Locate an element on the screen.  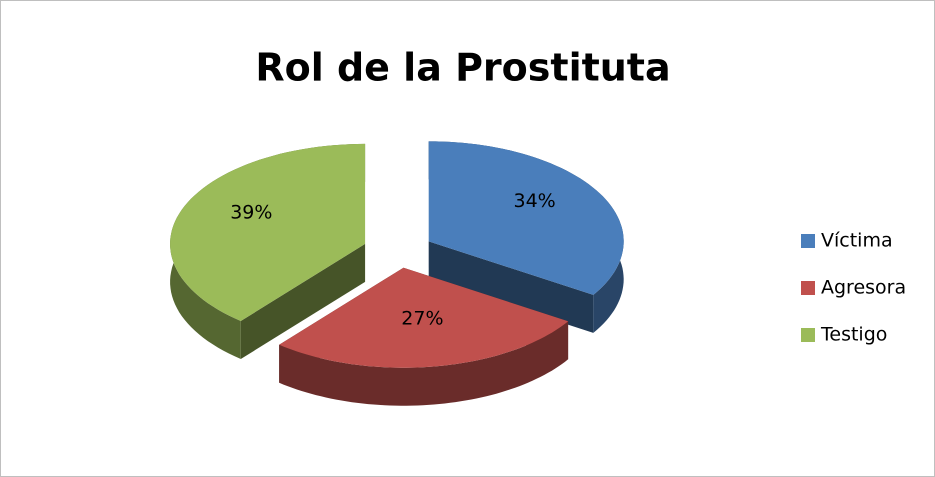
legend-label: Víctima is located at coordinates (857, 241).